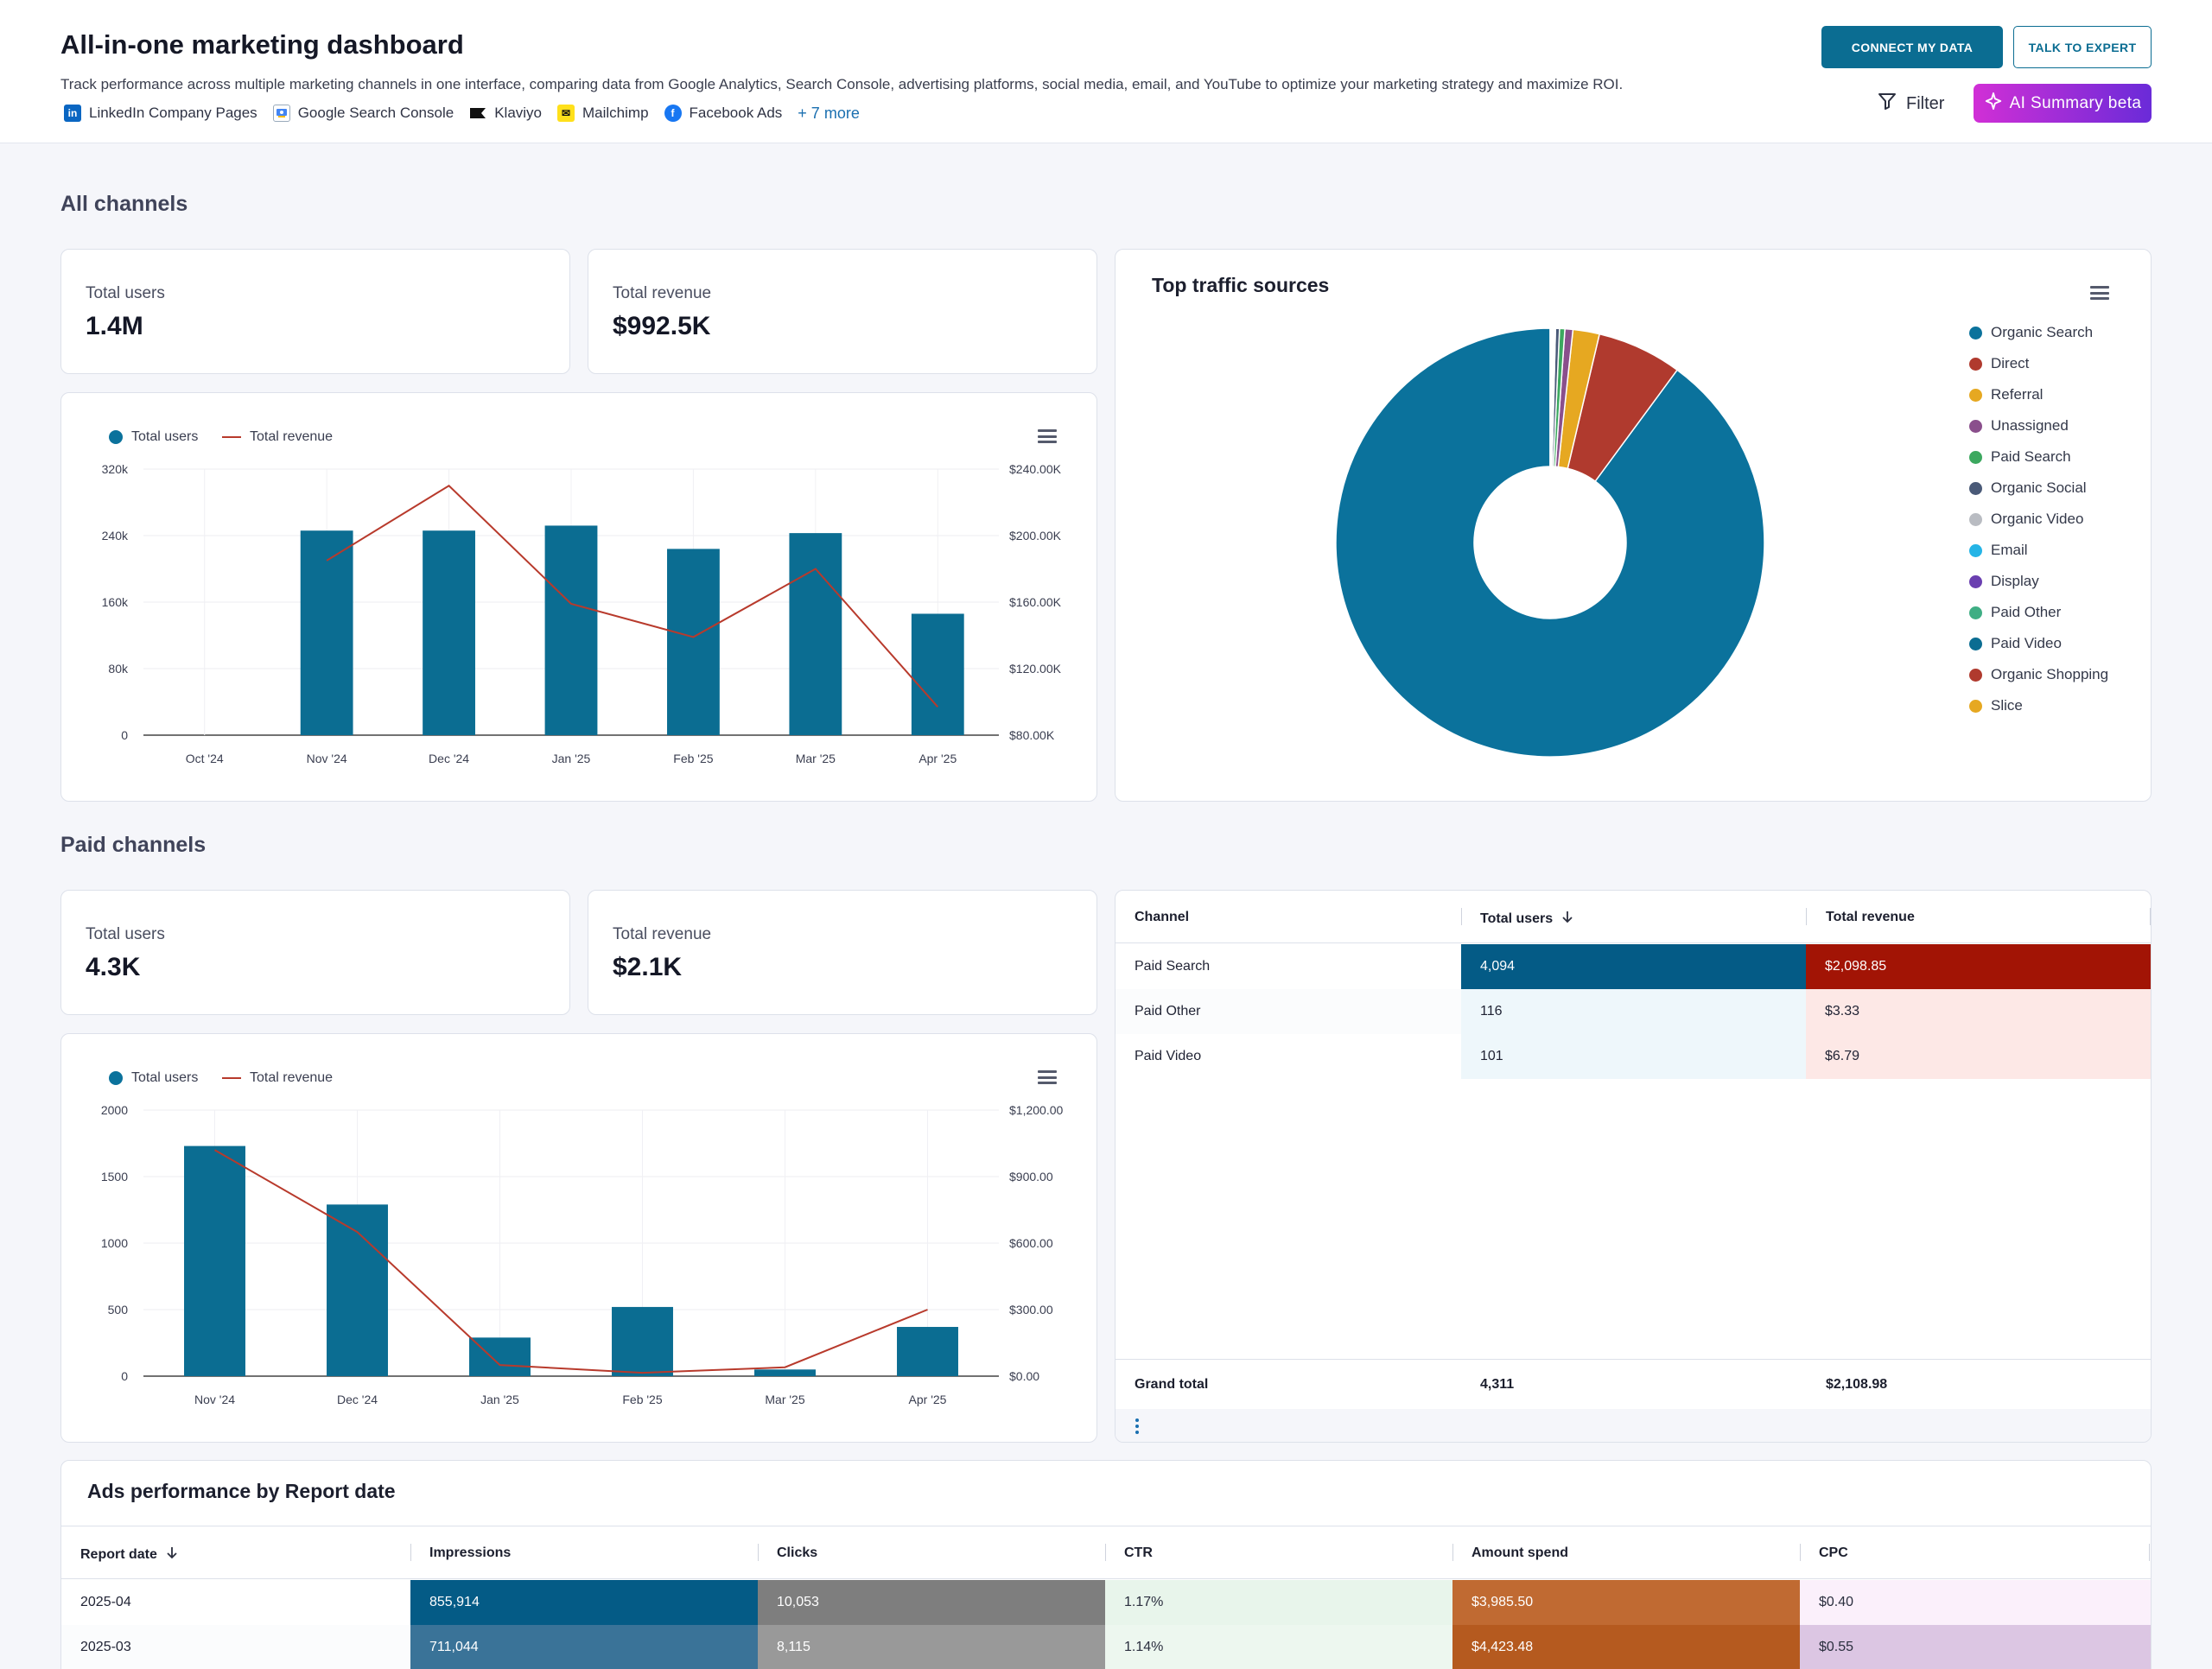 This screenshot has height=1669, width=2212. I want to click on legend-item: Referral, so click(2038, 394).